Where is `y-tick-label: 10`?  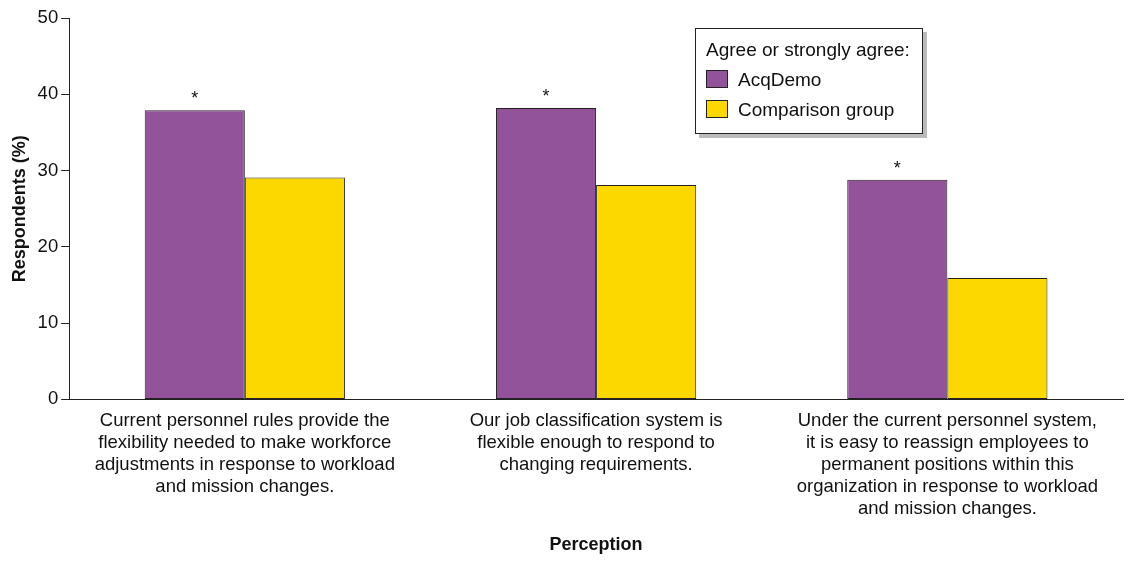
y-tick-label: 10 is located at coordinates (48, 322).